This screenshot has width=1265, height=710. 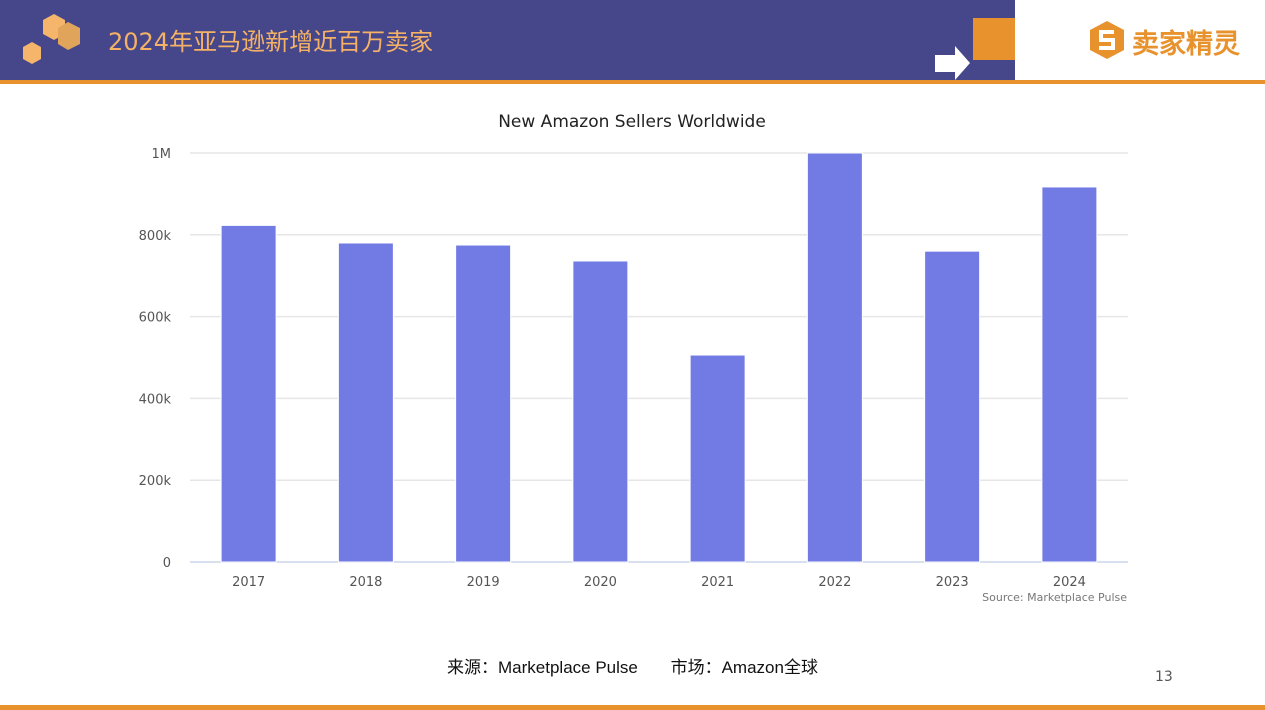 I want to click on bar-2024, so click(x=1069, y=374).